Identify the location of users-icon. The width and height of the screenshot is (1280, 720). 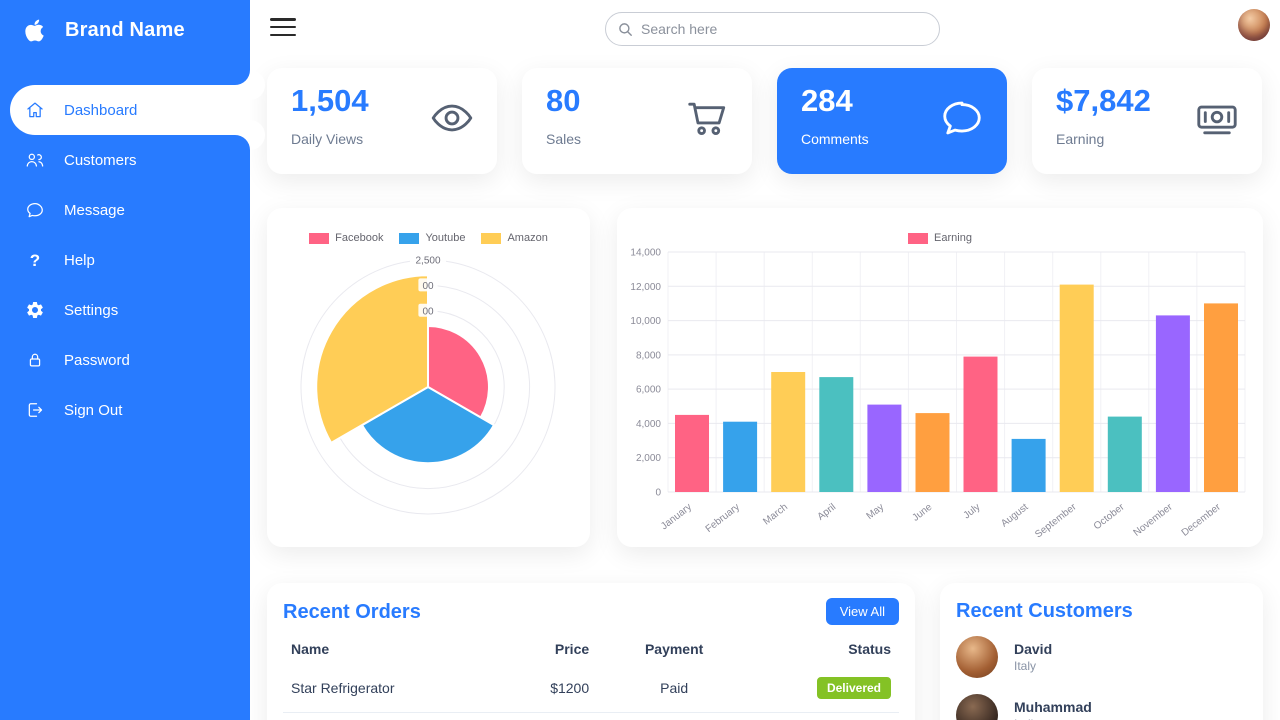
(35, 160).